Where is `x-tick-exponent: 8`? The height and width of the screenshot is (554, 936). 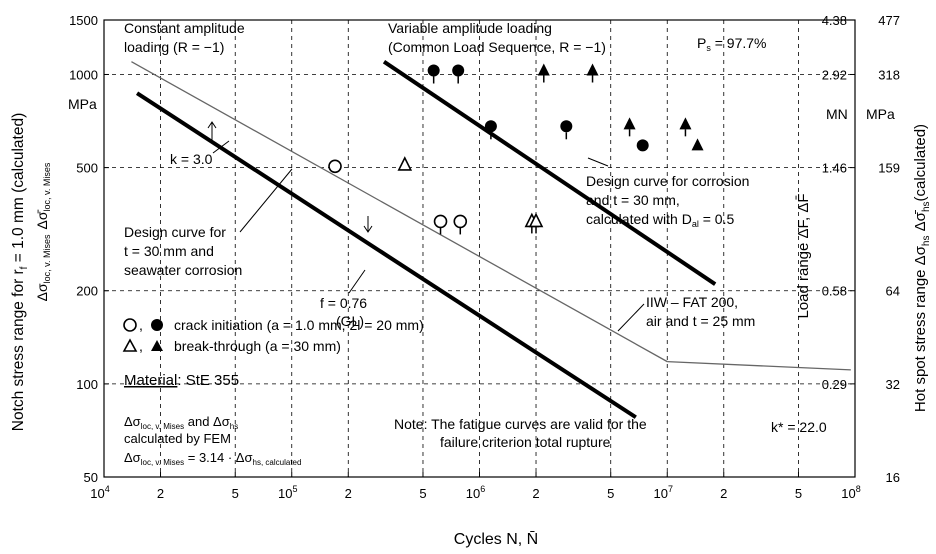 x-tick-exponent: 8 is located at coordinates (858, 489).